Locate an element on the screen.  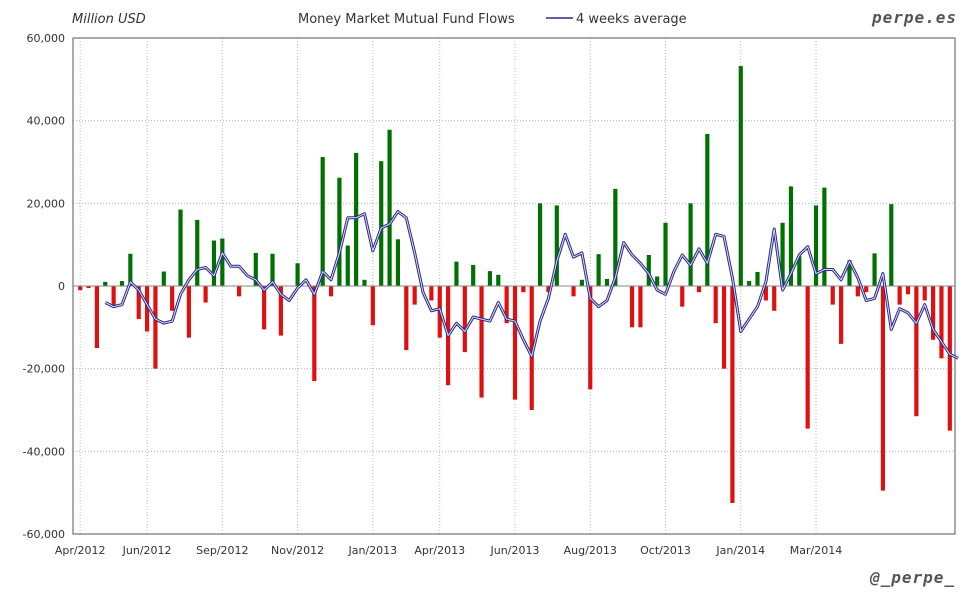
y-axis-unit-label: Million USD is located at coordinates (109, 19).